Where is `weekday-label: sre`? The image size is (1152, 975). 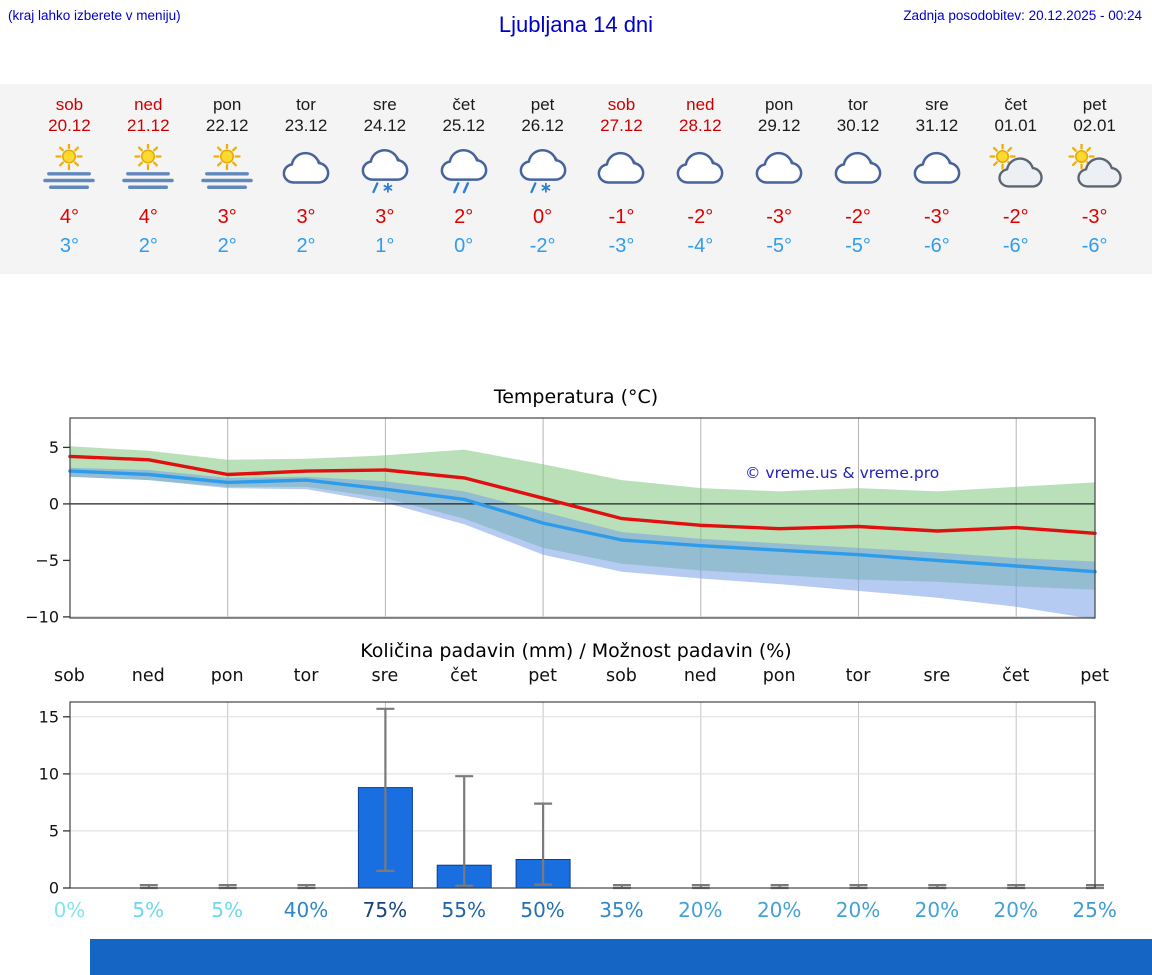
weekday-label: sre is located at coordinates (385, 676).